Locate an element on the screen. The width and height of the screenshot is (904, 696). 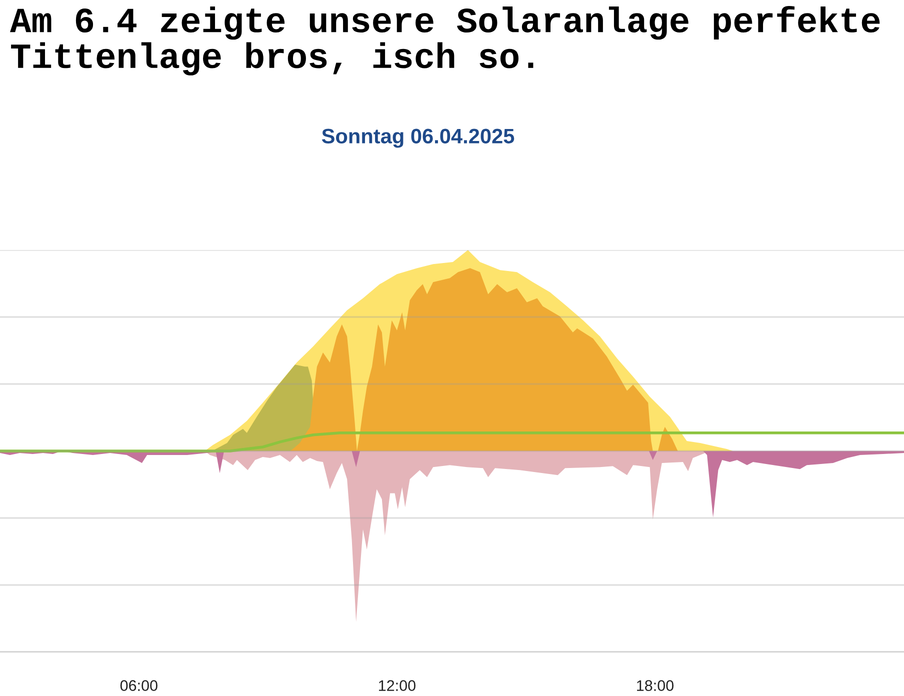
chart-subtitle: Sonntag 06.04.2025 is located at coordinates (418, 138).